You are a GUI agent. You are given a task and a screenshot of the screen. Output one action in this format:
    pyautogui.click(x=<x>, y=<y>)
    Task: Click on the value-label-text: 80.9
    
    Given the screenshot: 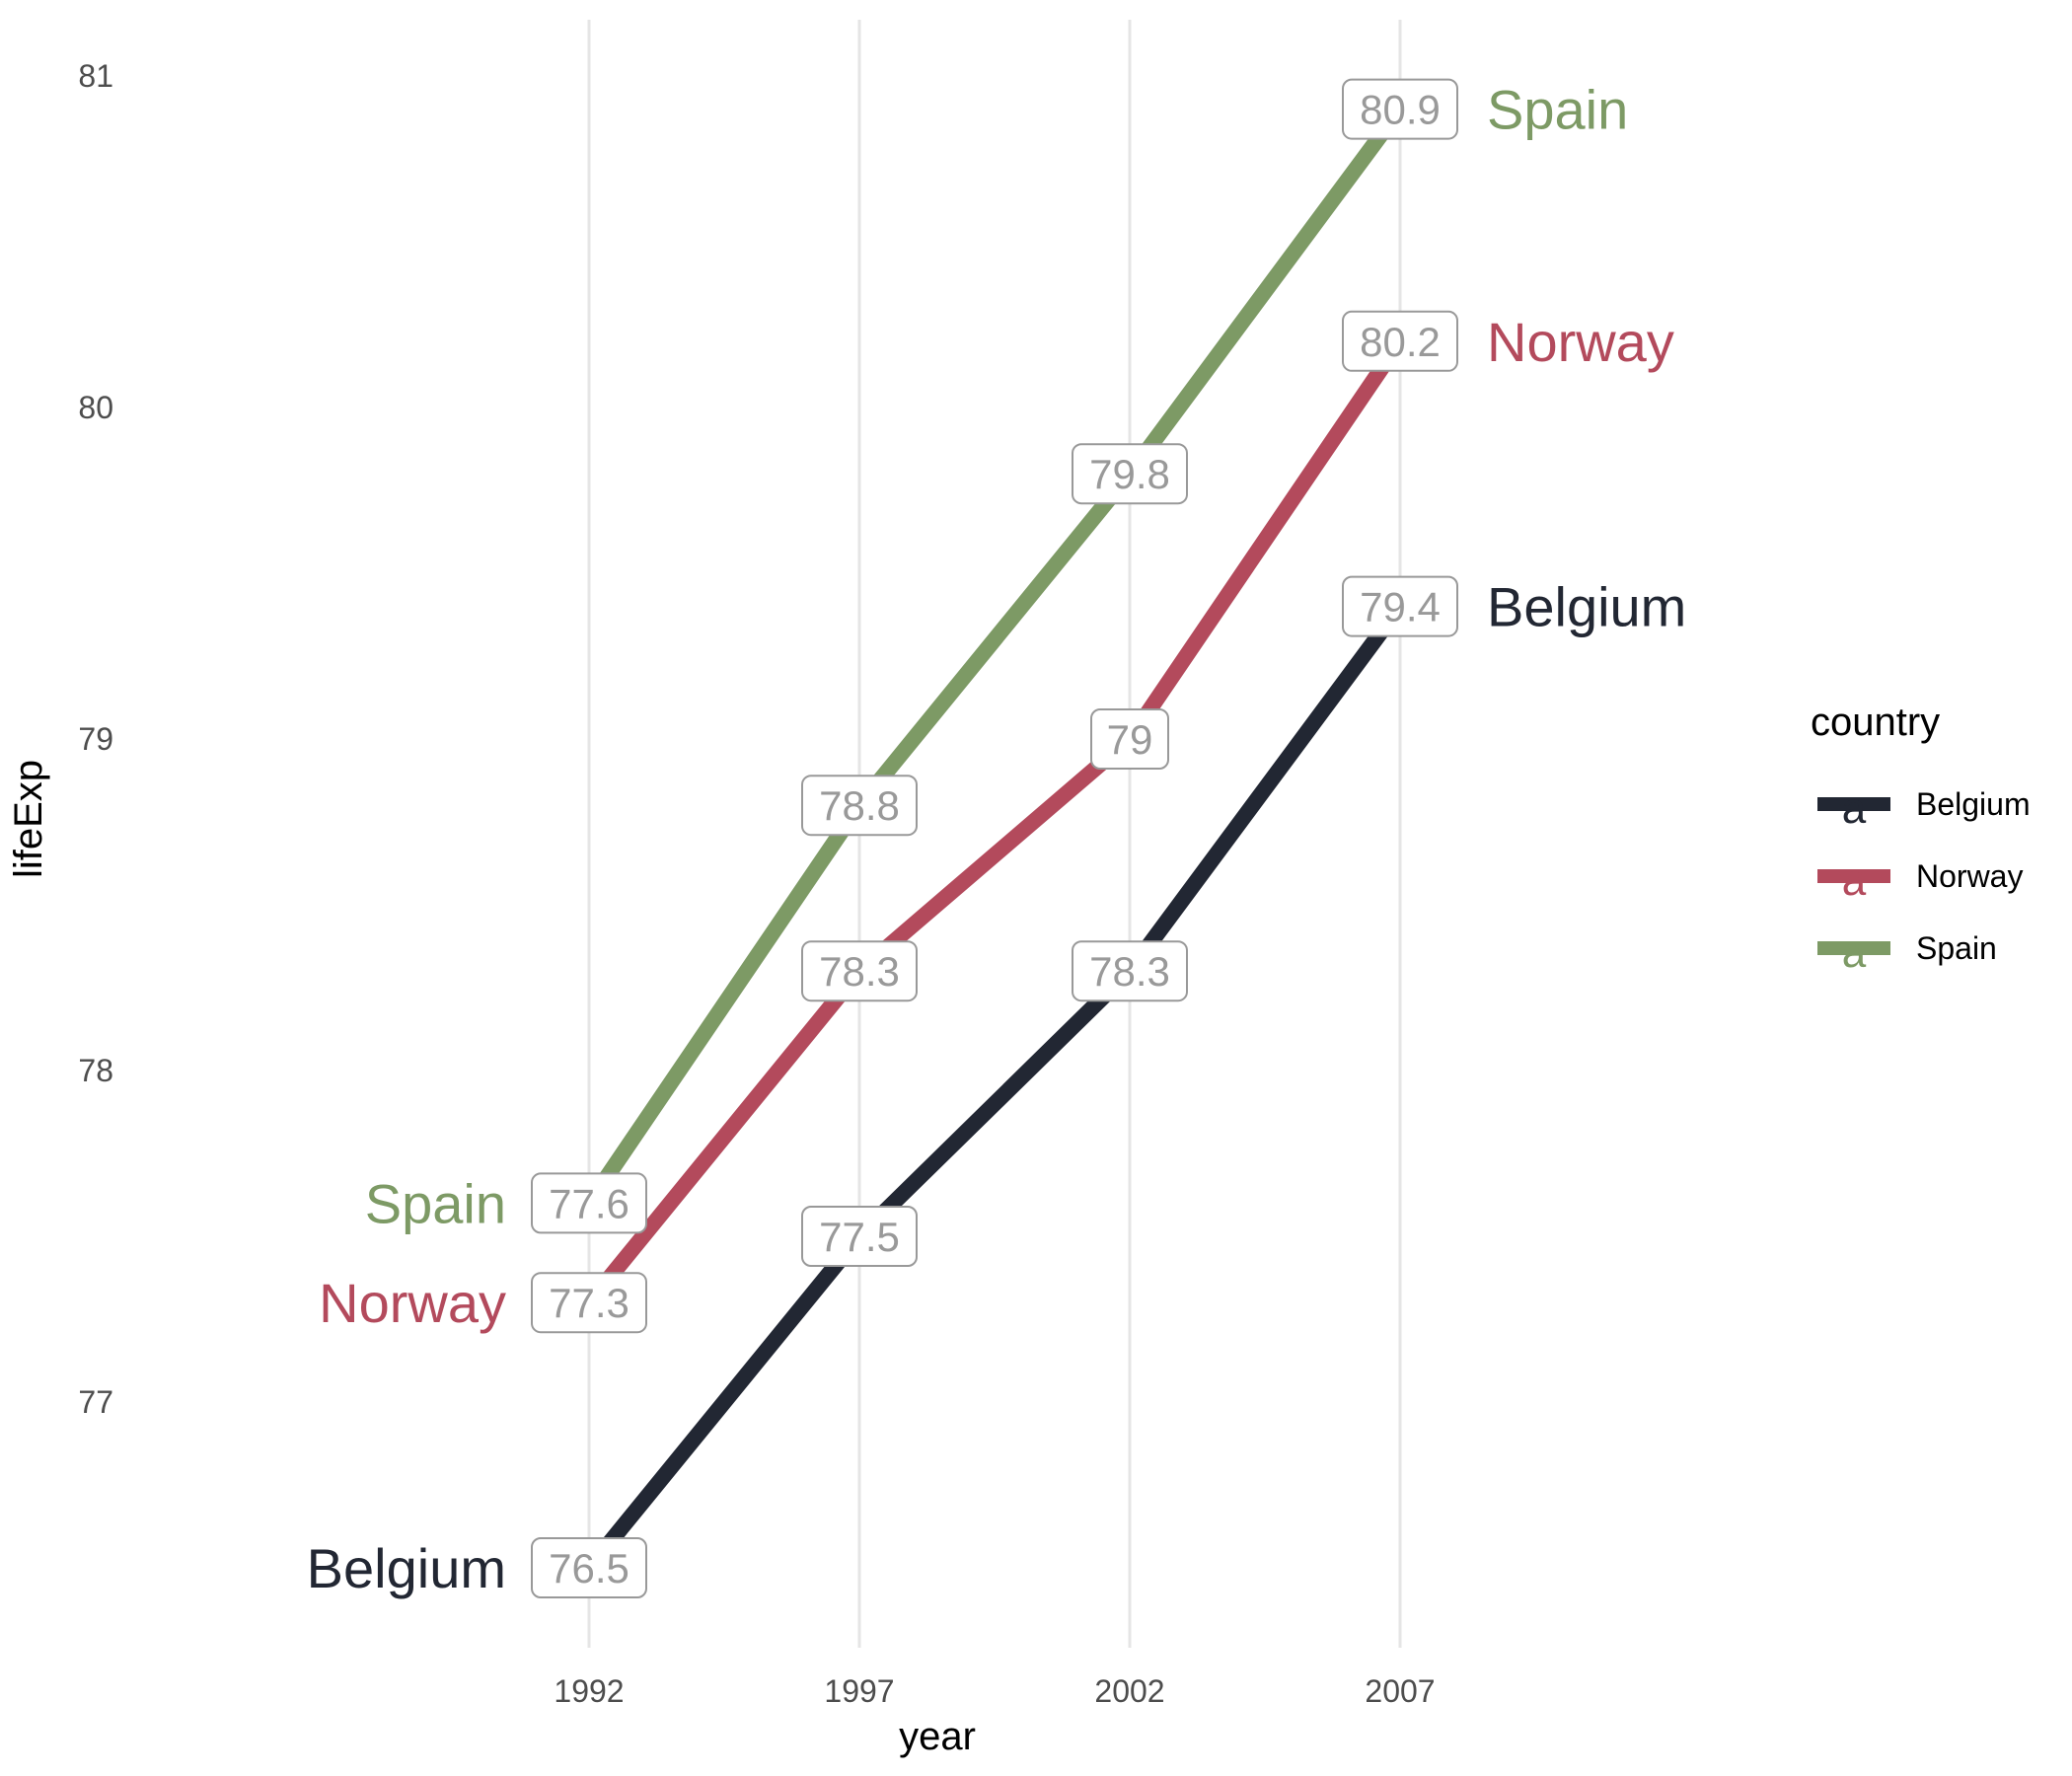 What is the action you would take?
    pyautogui.click(x=1401, y=110)
    